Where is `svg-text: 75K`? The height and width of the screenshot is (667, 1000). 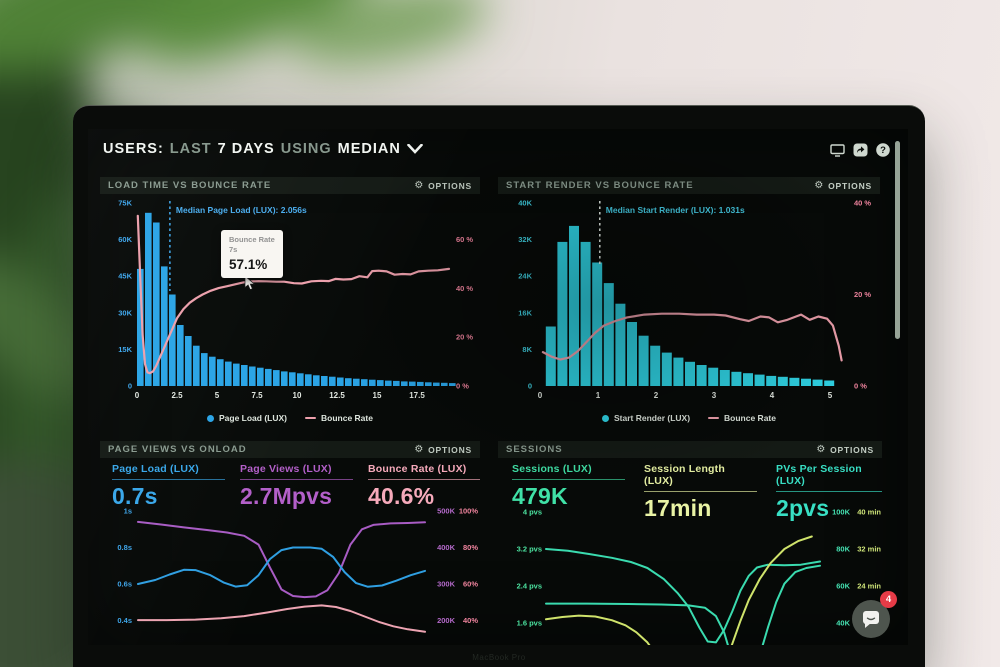 svg-text: 75K is located at coordinates (125, 203).